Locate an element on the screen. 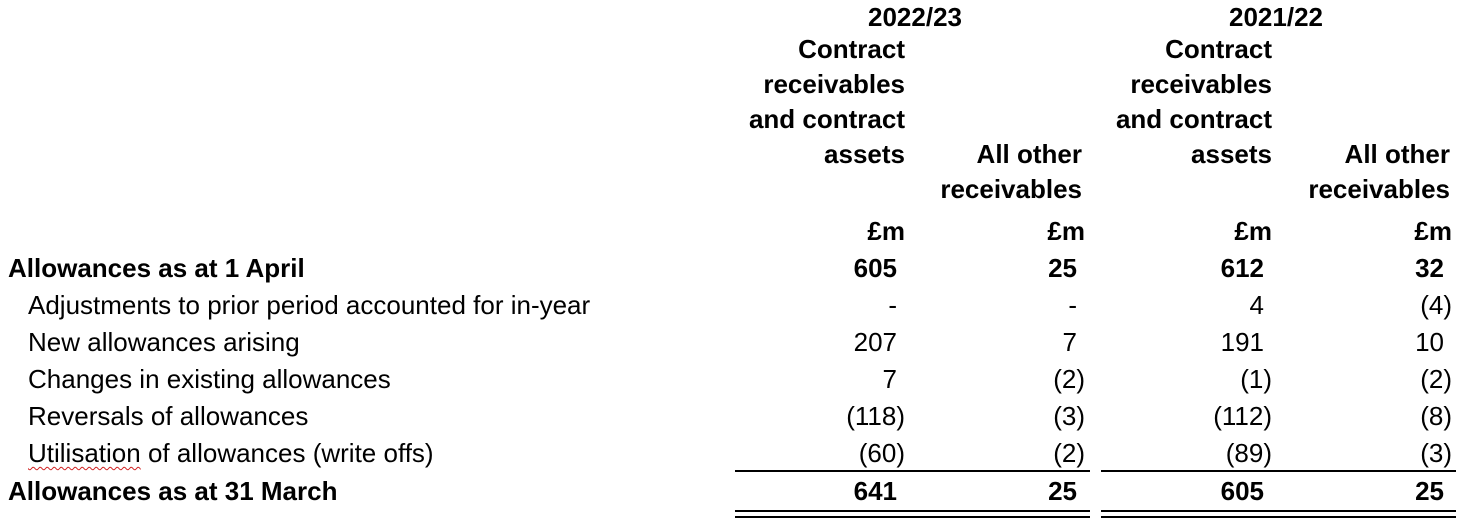  table-cell: (112) is located at coordinates (1242, 416).